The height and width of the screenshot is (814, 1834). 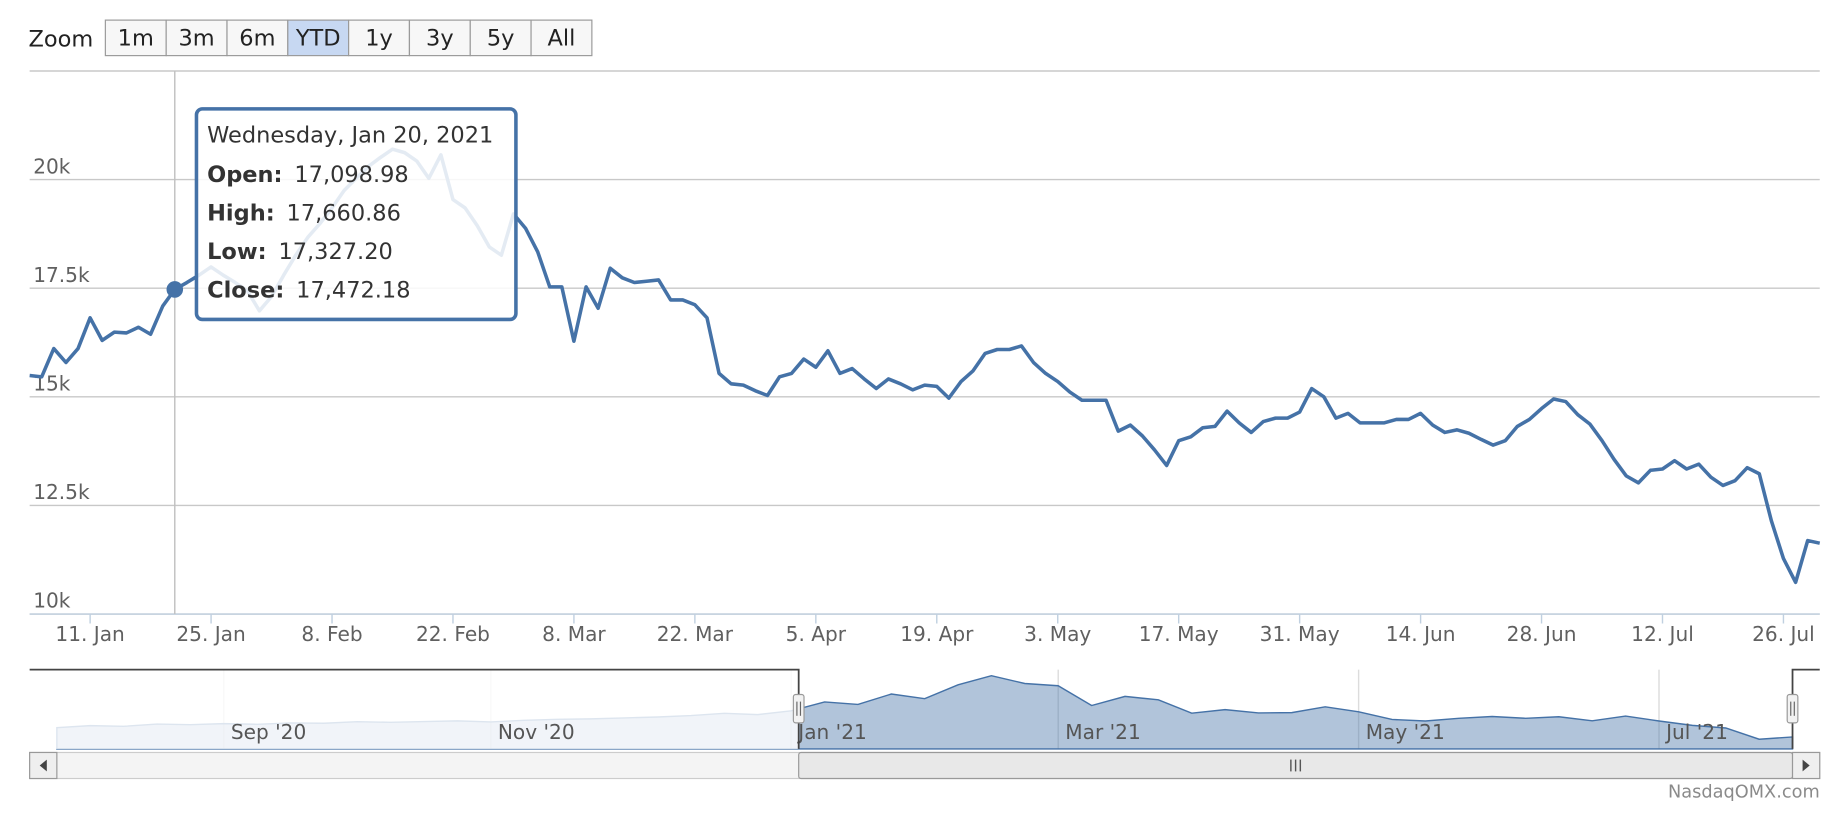 I want to click on zoom-button: YTD, so click(x=318, y=38).